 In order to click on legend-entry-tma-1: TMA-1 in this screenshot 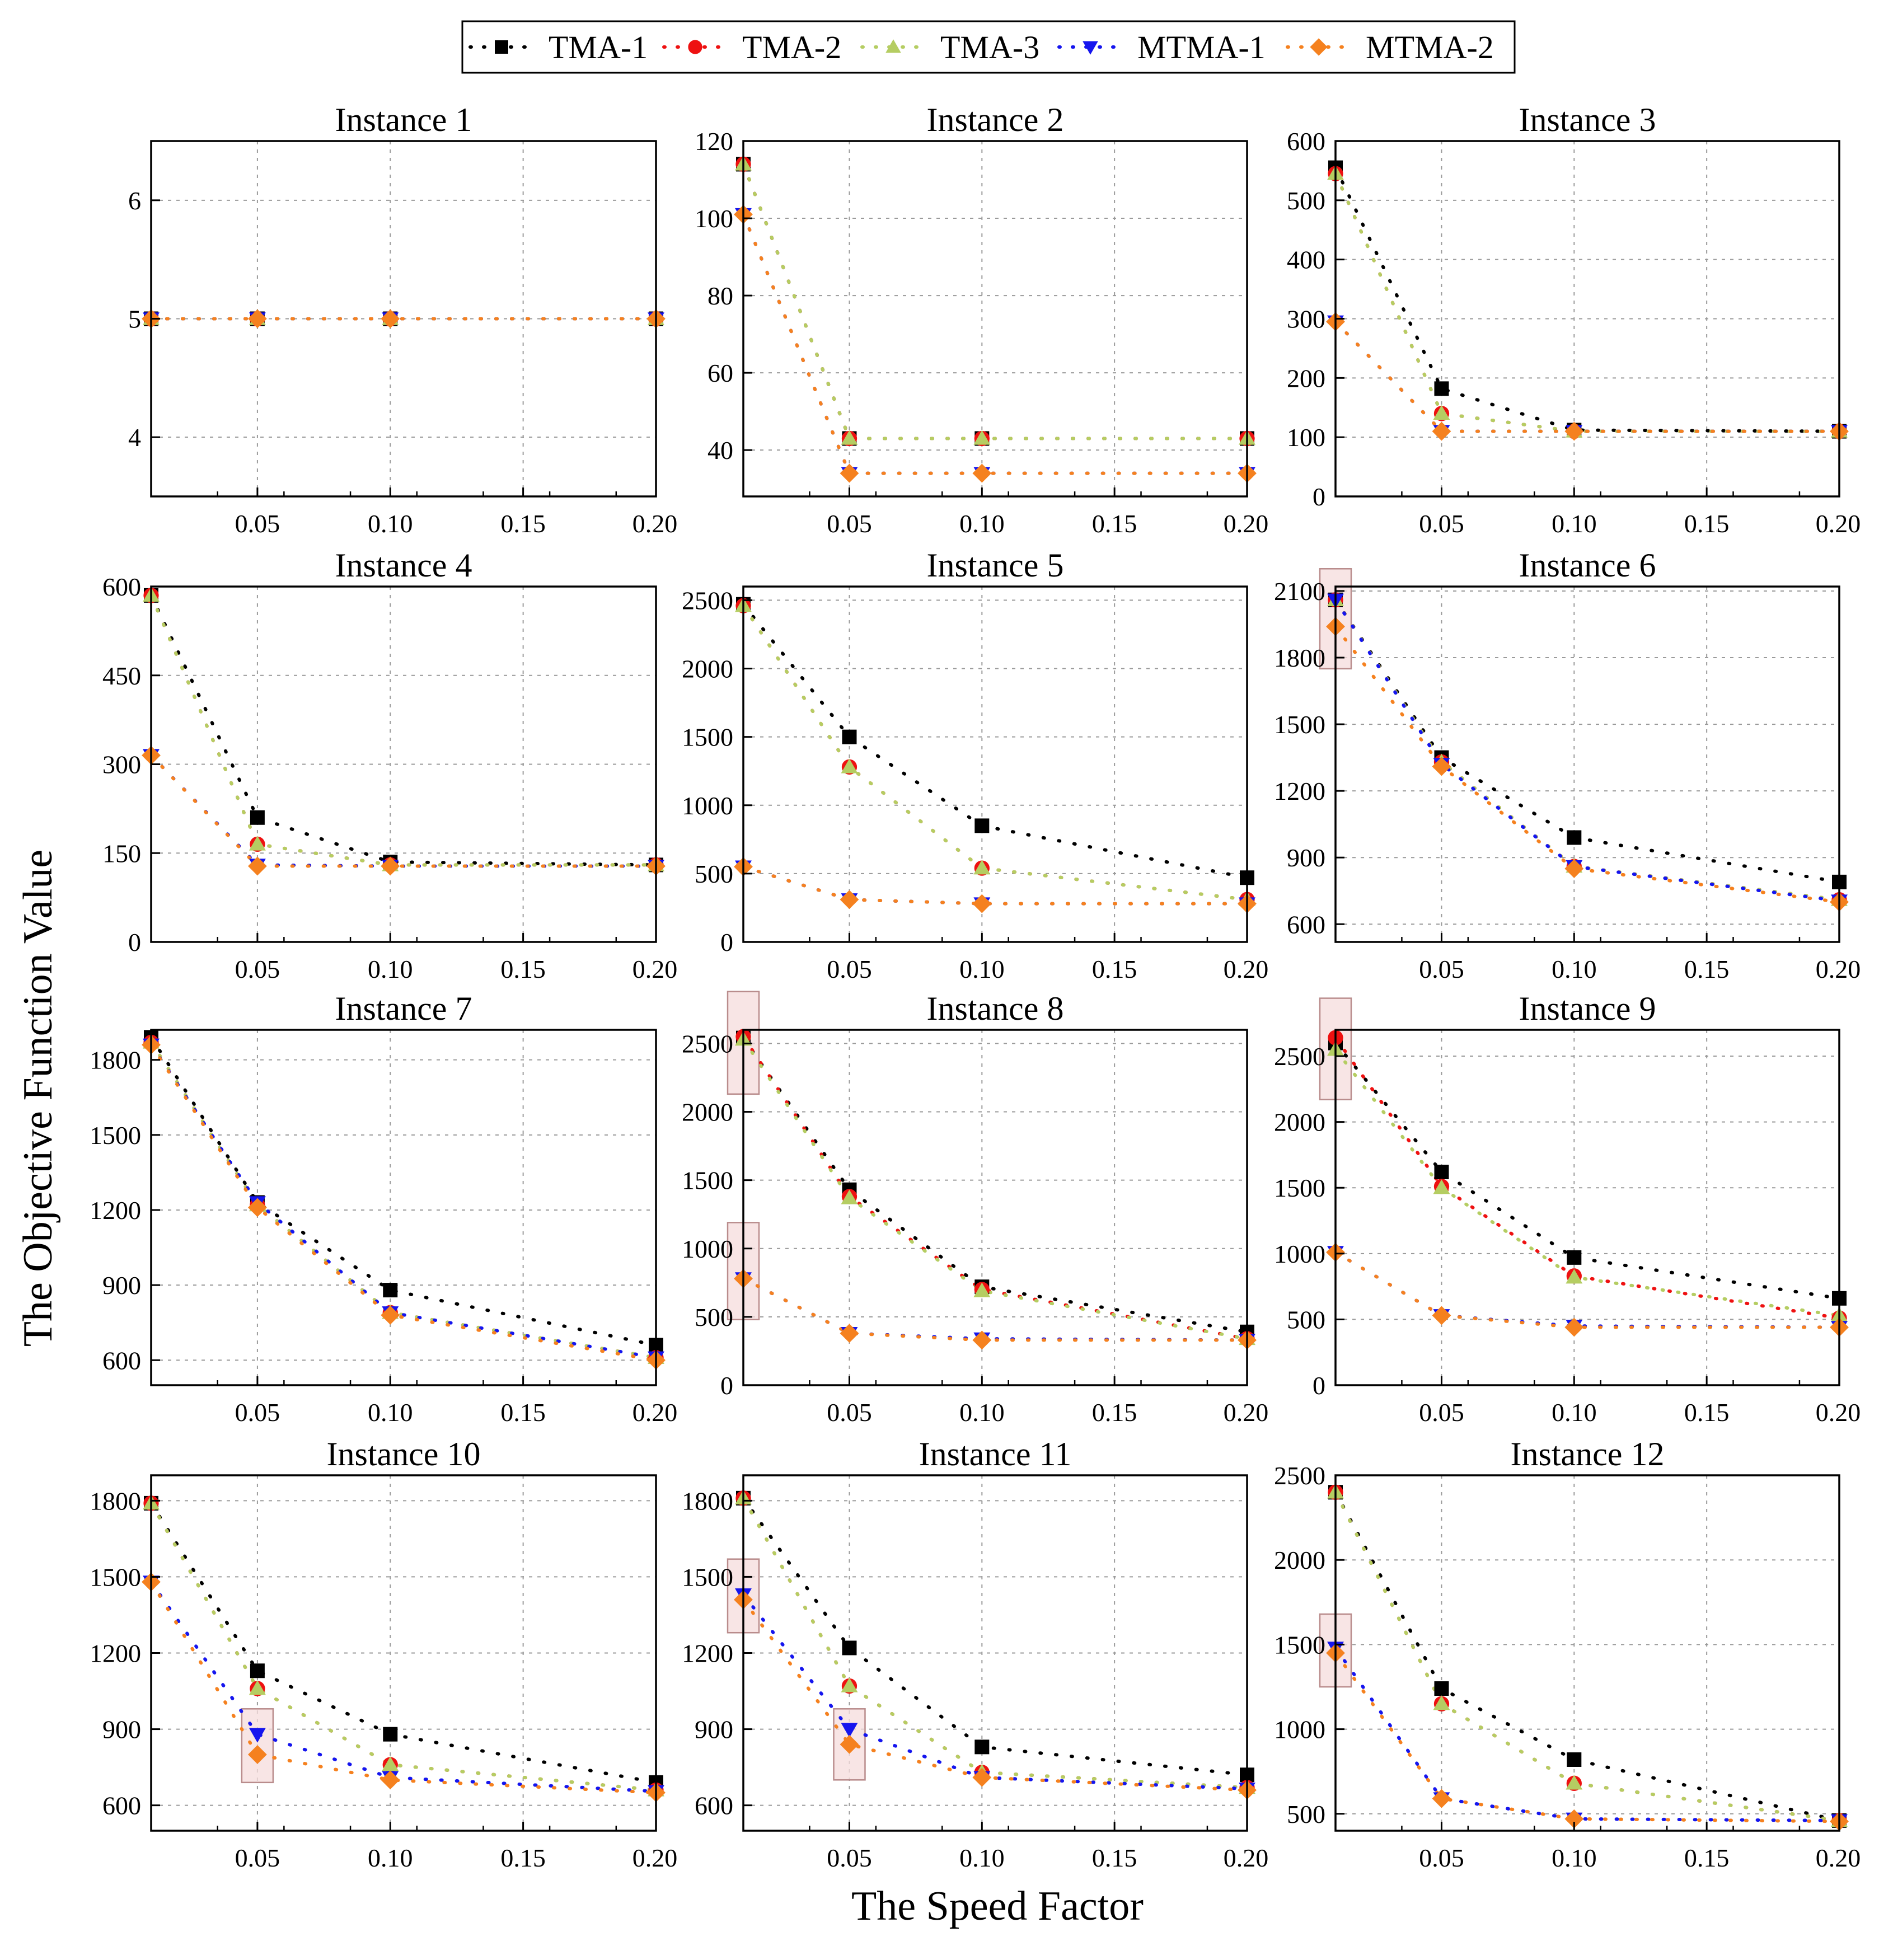, I will do `click(558, 47)`.